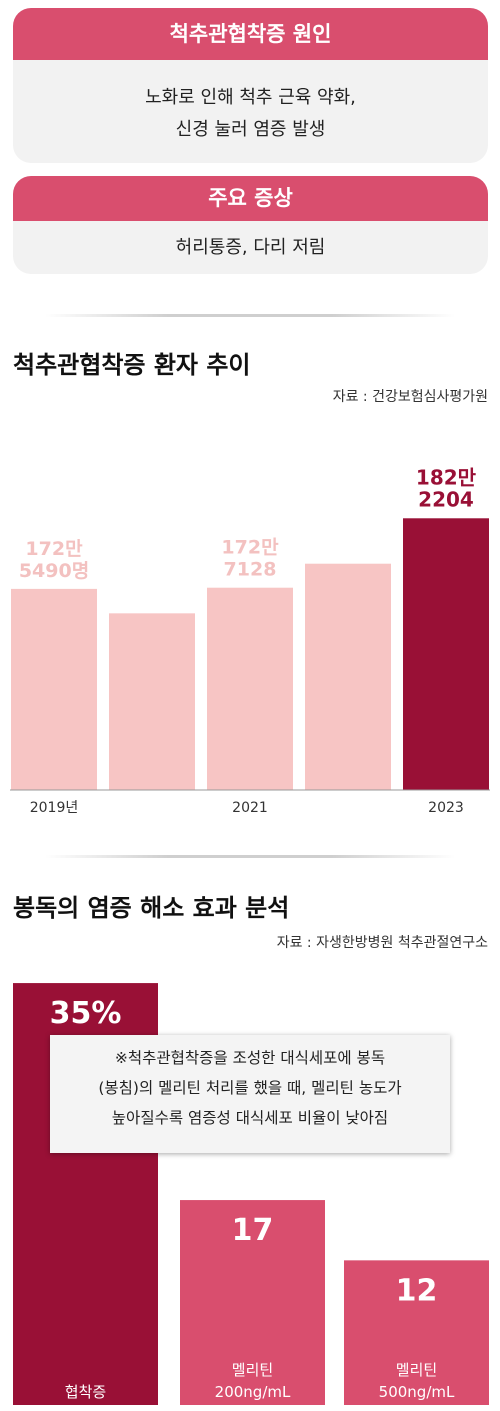 This screenshot has width=500, height=1411. I want to click on symptom-text: 허리통증, 다리 저림, so click(250, 247).